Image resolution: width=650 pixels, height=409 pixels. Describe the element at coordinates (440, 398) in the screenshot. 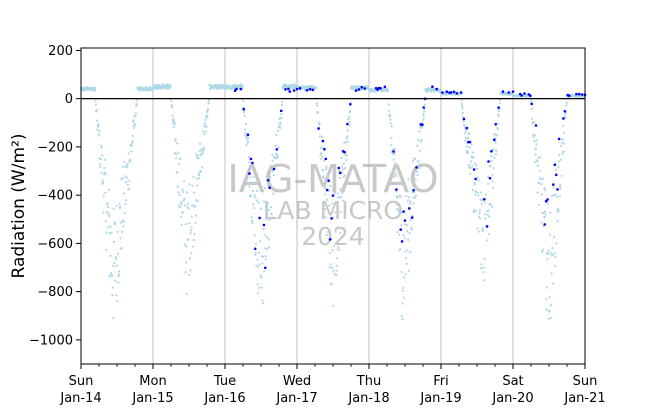

I see `x-tick-label-date: Jan-19` at that location.